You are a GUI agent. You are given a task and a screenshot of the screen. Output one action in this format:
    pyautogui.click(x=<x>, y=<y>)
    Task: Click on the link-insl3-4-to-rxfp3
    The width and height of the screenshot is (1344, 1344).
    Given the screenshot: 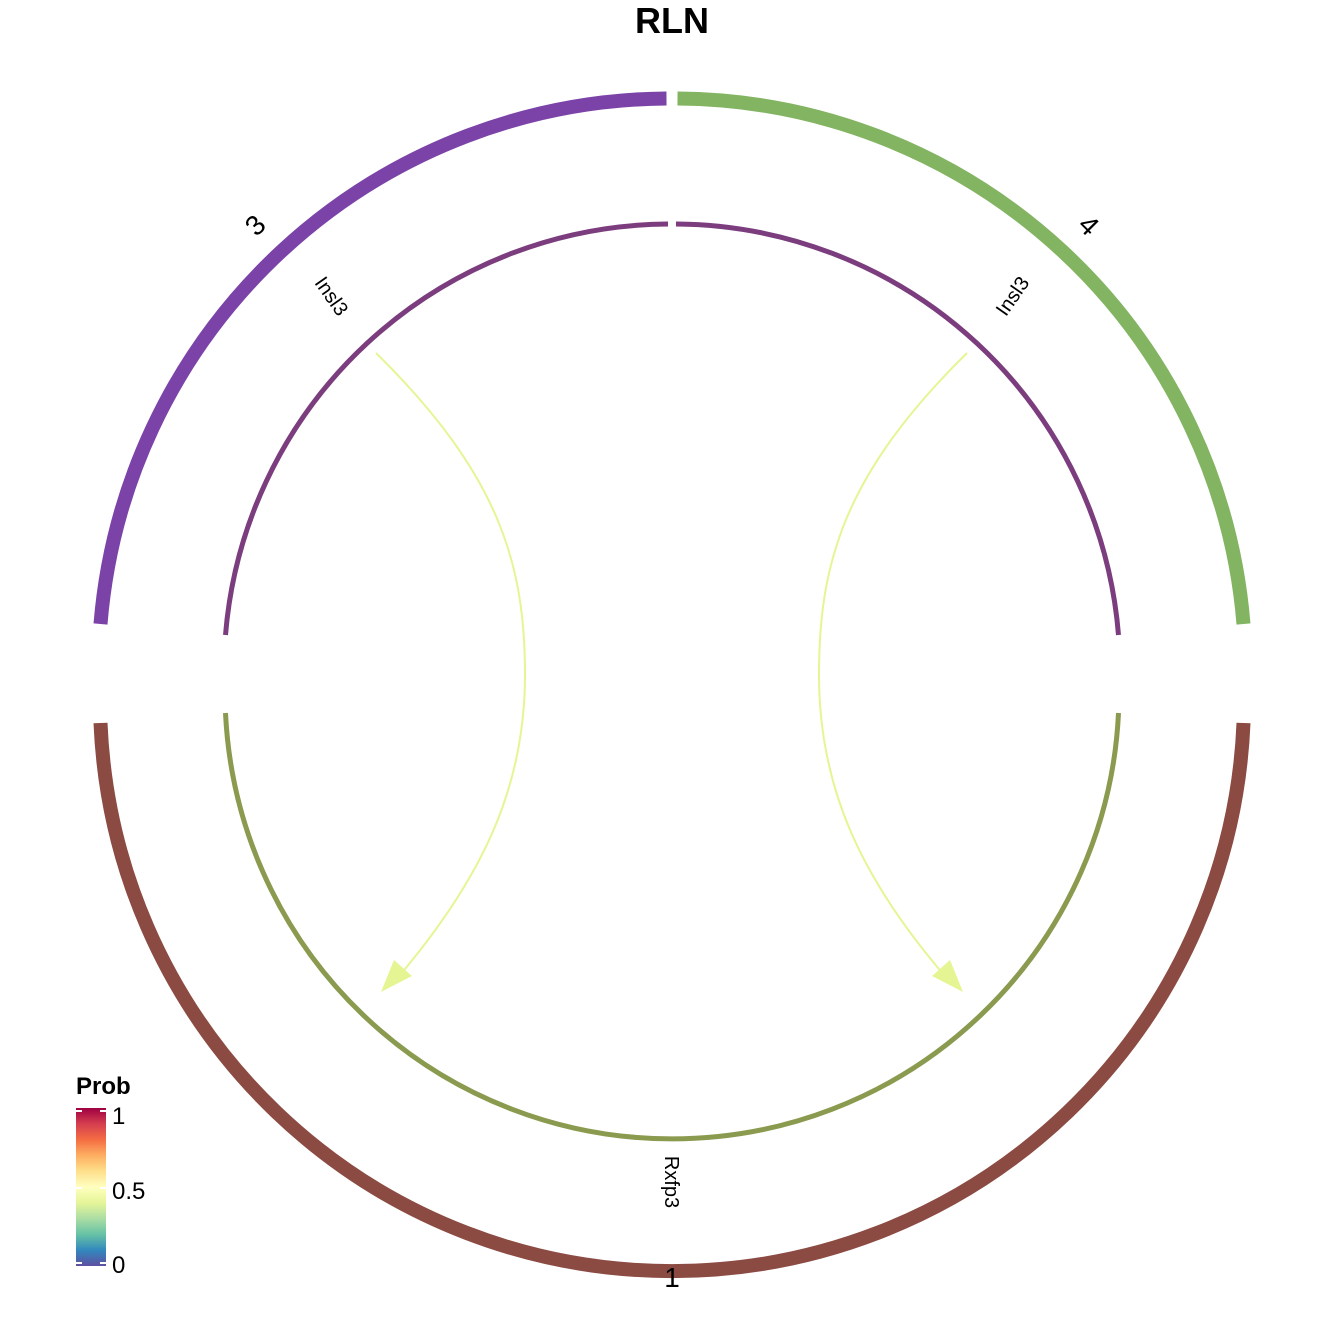 What is the action you would take?
    pyautogui.click(x=892, y=664)
    